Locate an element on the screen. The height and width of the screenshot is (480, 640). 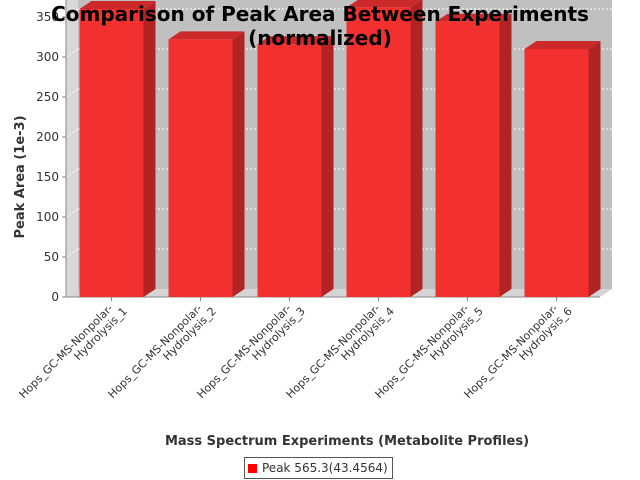
legend-swatch is located at coordinates (252, 468).